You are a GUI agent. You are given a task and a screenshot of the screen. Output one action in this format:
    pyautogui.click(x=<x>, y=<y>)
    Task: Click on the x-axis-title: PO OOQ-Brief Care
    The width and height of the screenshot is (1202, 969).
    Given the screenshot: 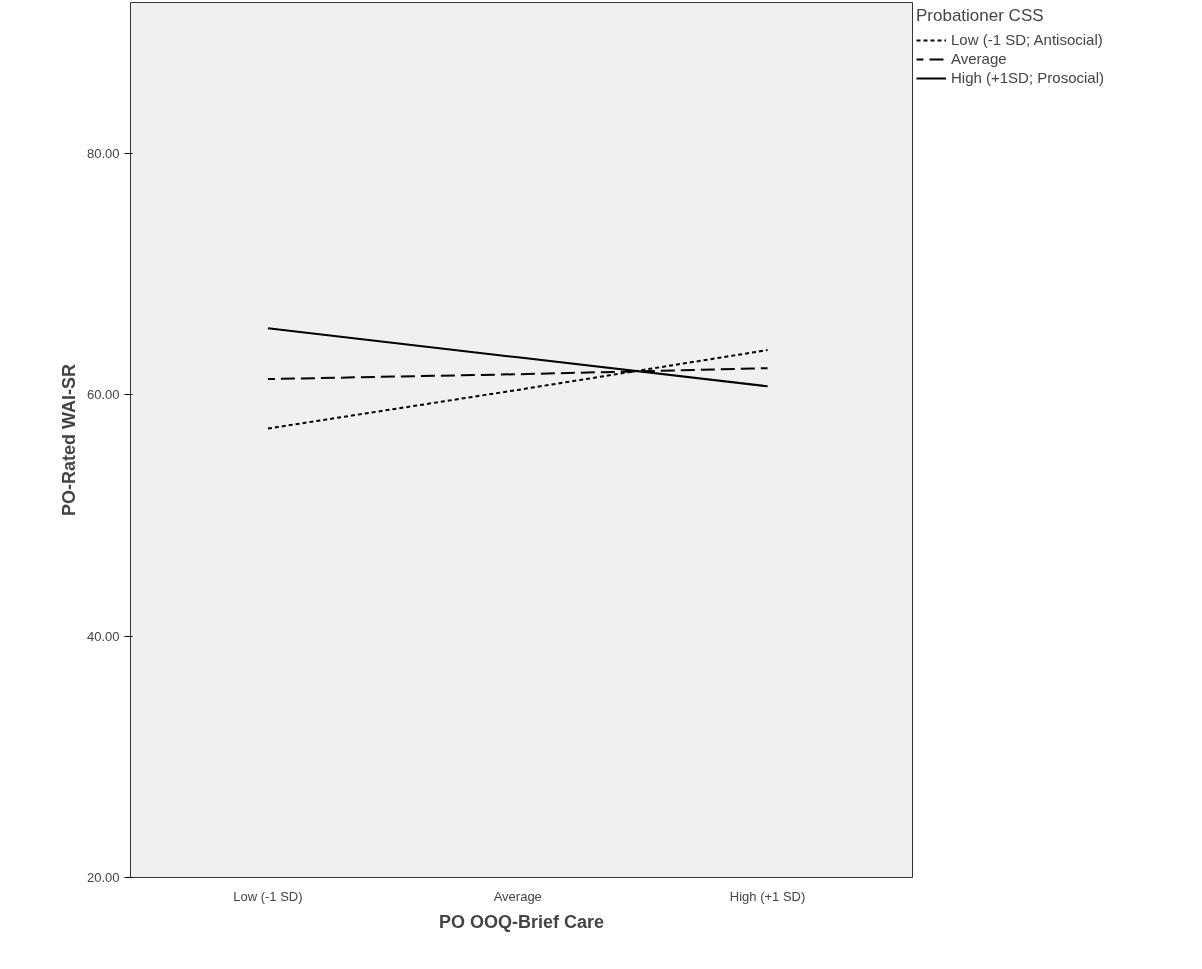 What is the action you would take?
    pyautogui.click(x=521, y=921)
    